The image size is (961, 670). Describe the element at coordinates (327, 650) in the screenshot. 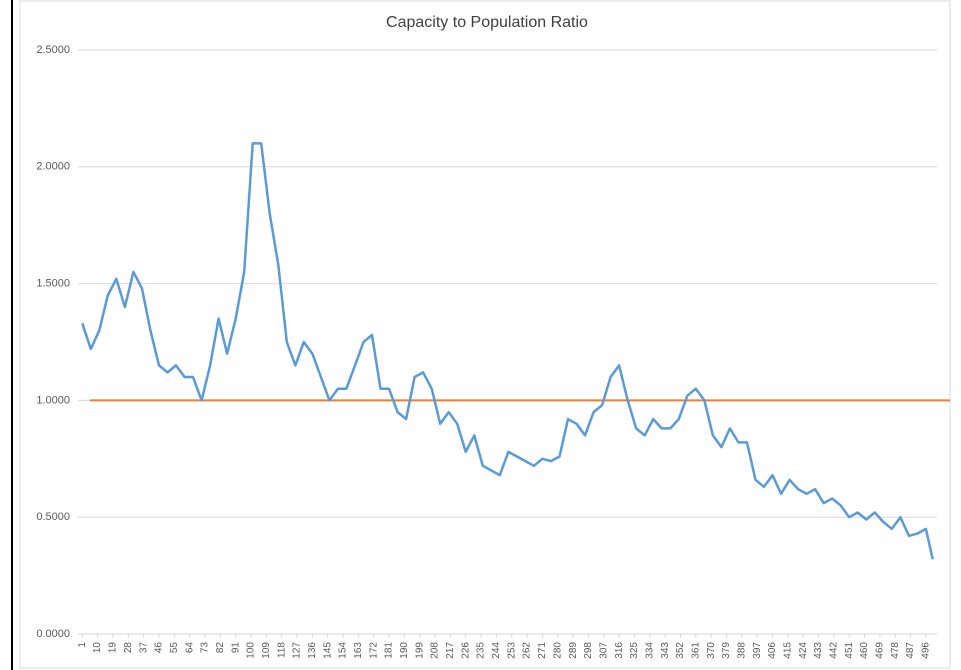

I see `x-tick-label: 145` at that location.